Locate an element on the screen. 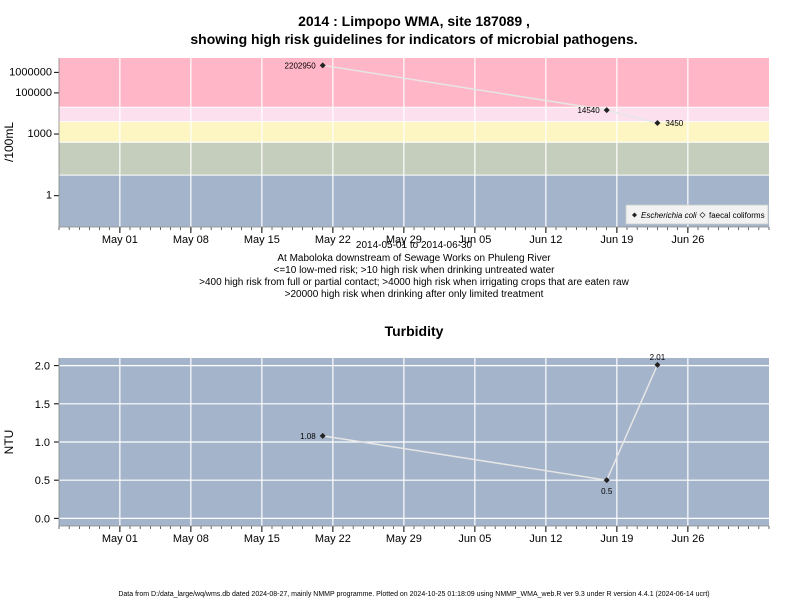 The width and height of the screenshot is (800, 600). chart2-data-label: 2.01 is located at coordinates (658, 357).